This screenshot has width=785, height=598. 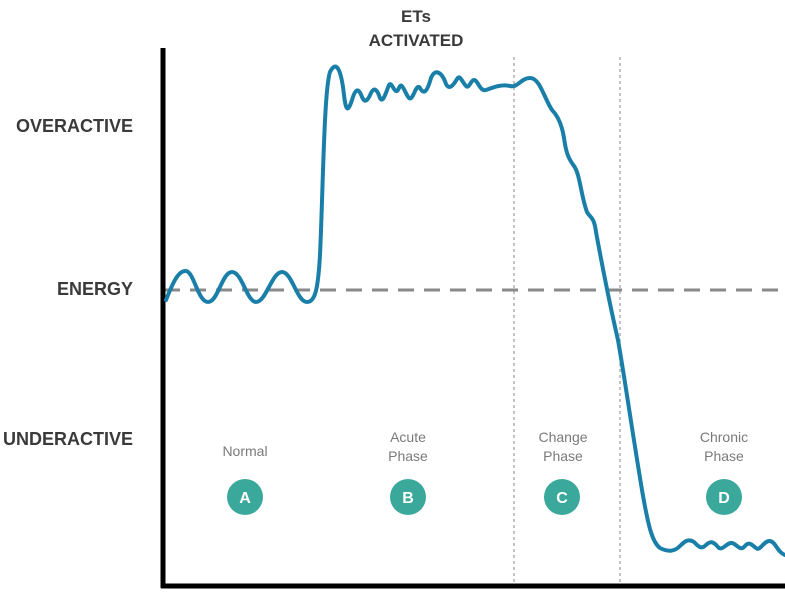 I want to click on phase-a-badge-circle, so click(x=245, y=497).